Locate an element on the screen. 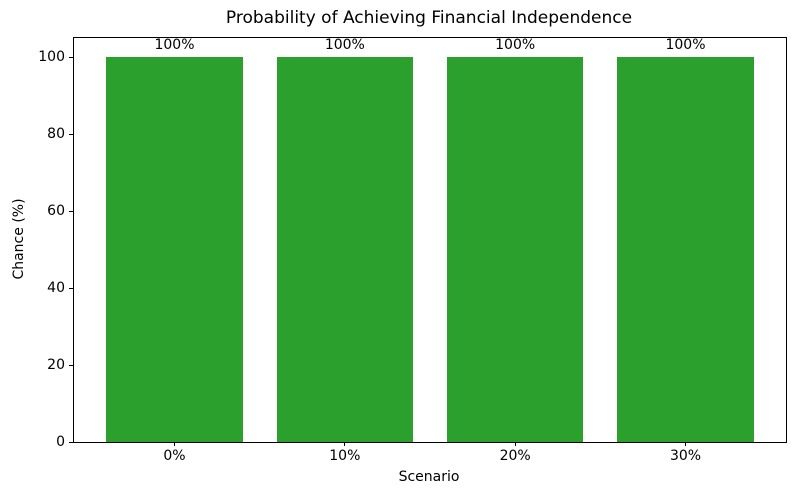 Image resolution: width=800 pixels, height=500 pixels. y-tick-label: 100 is located at coordinates (51, 57).